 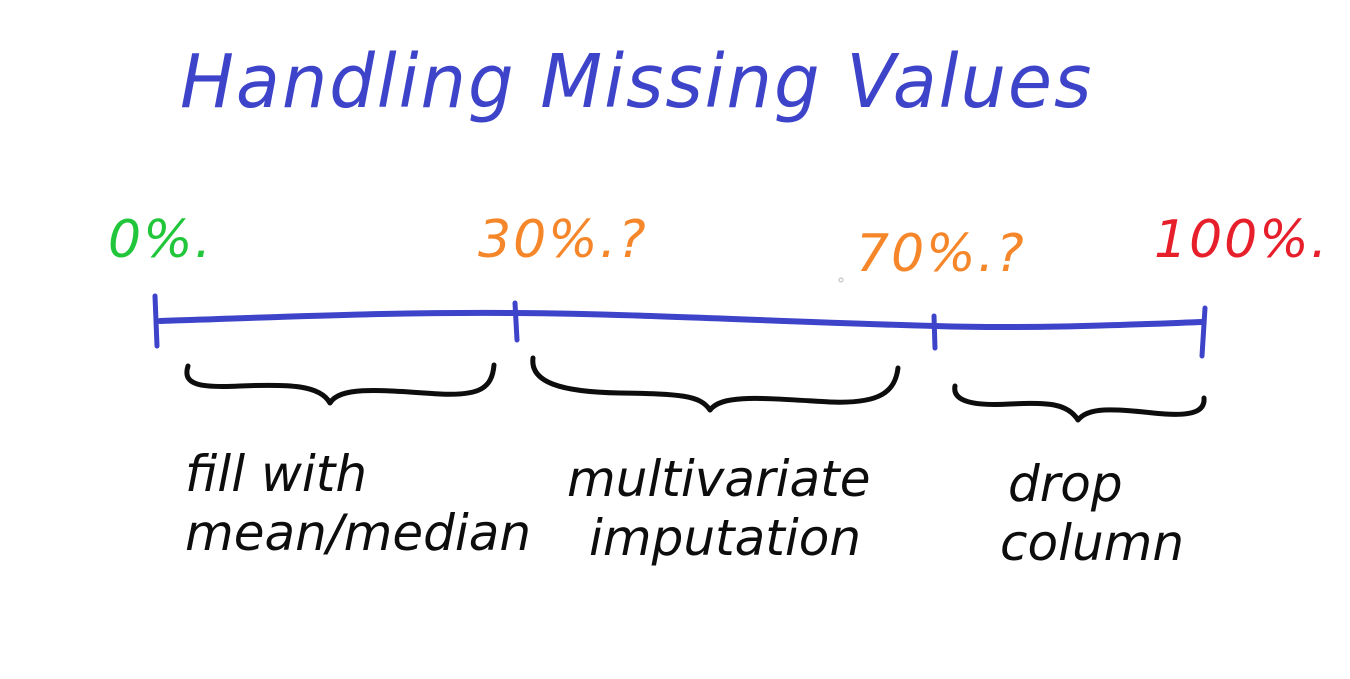 I want to click on range-label-drop-line2: column, so click(x=1092, y=543).